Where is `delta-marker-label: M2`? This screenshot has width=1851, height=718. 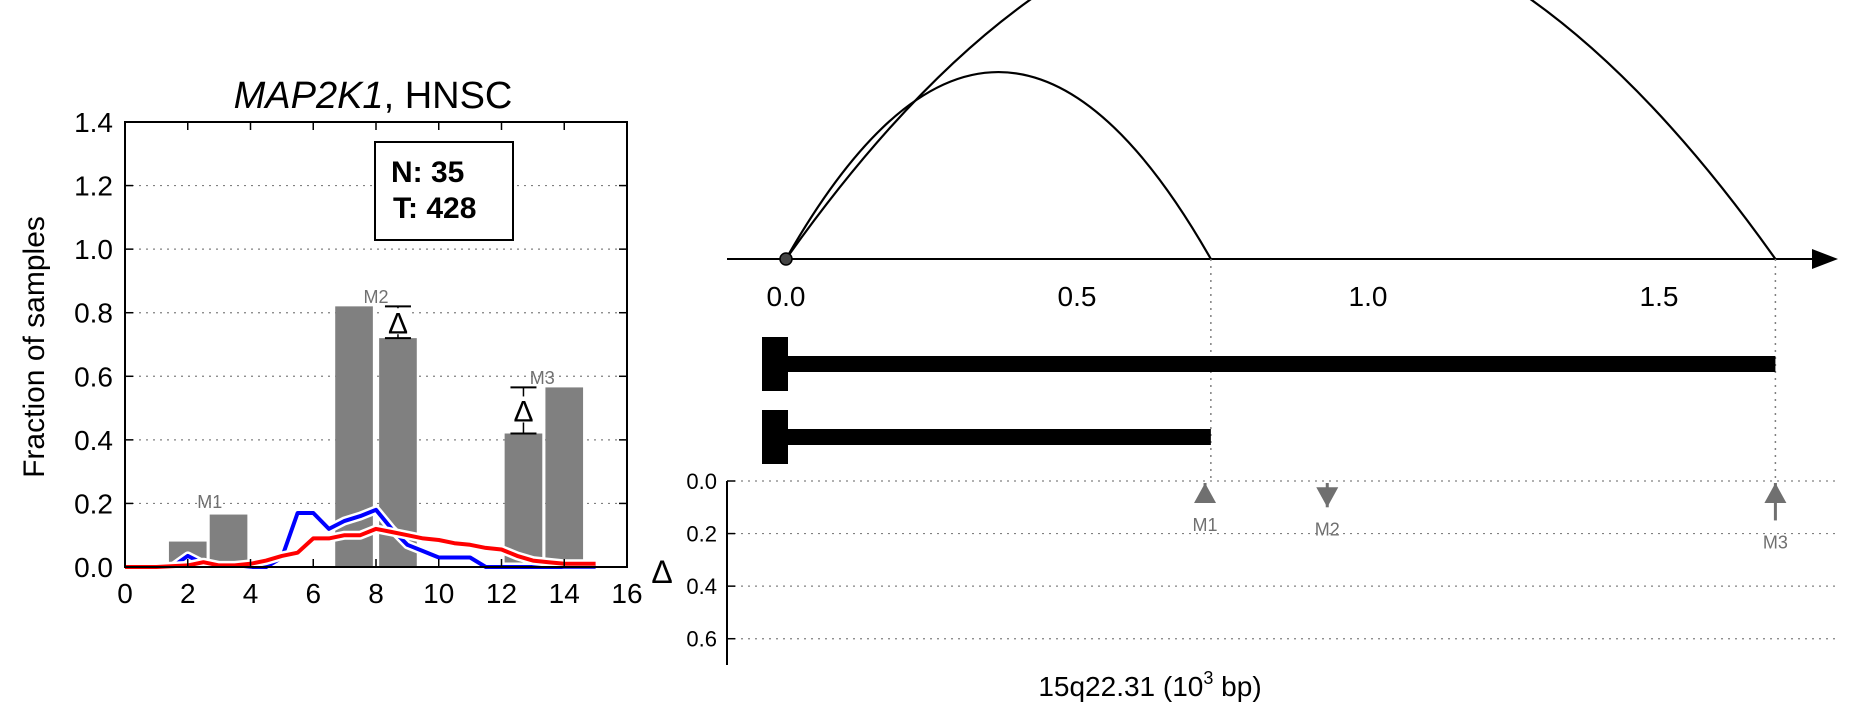 delta-marker-label: M2 is located at coordinates (1327, 529).